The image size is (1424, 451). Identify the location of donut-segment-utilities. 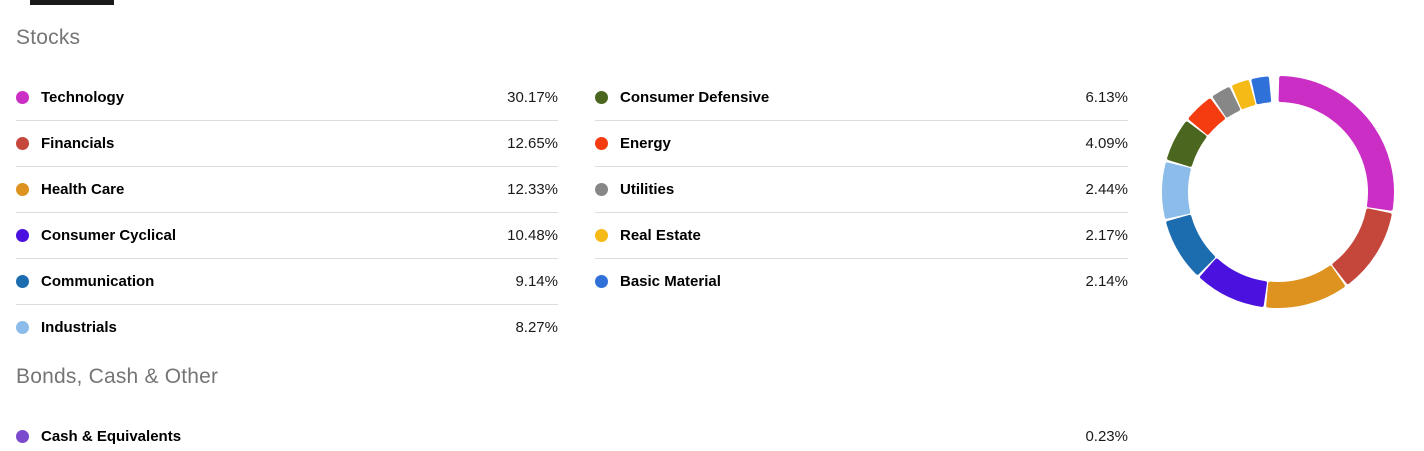
(1226, 102).